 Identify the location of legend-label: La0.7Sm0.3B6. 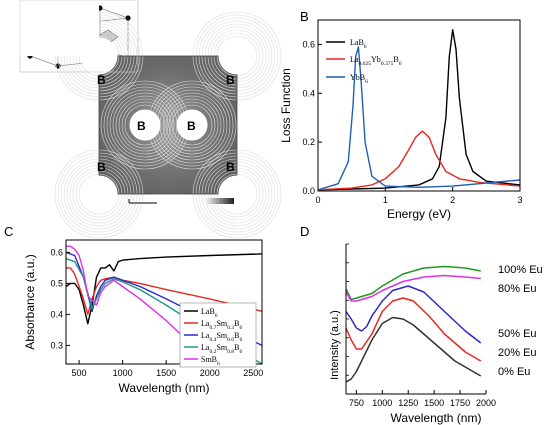
(221, 325).